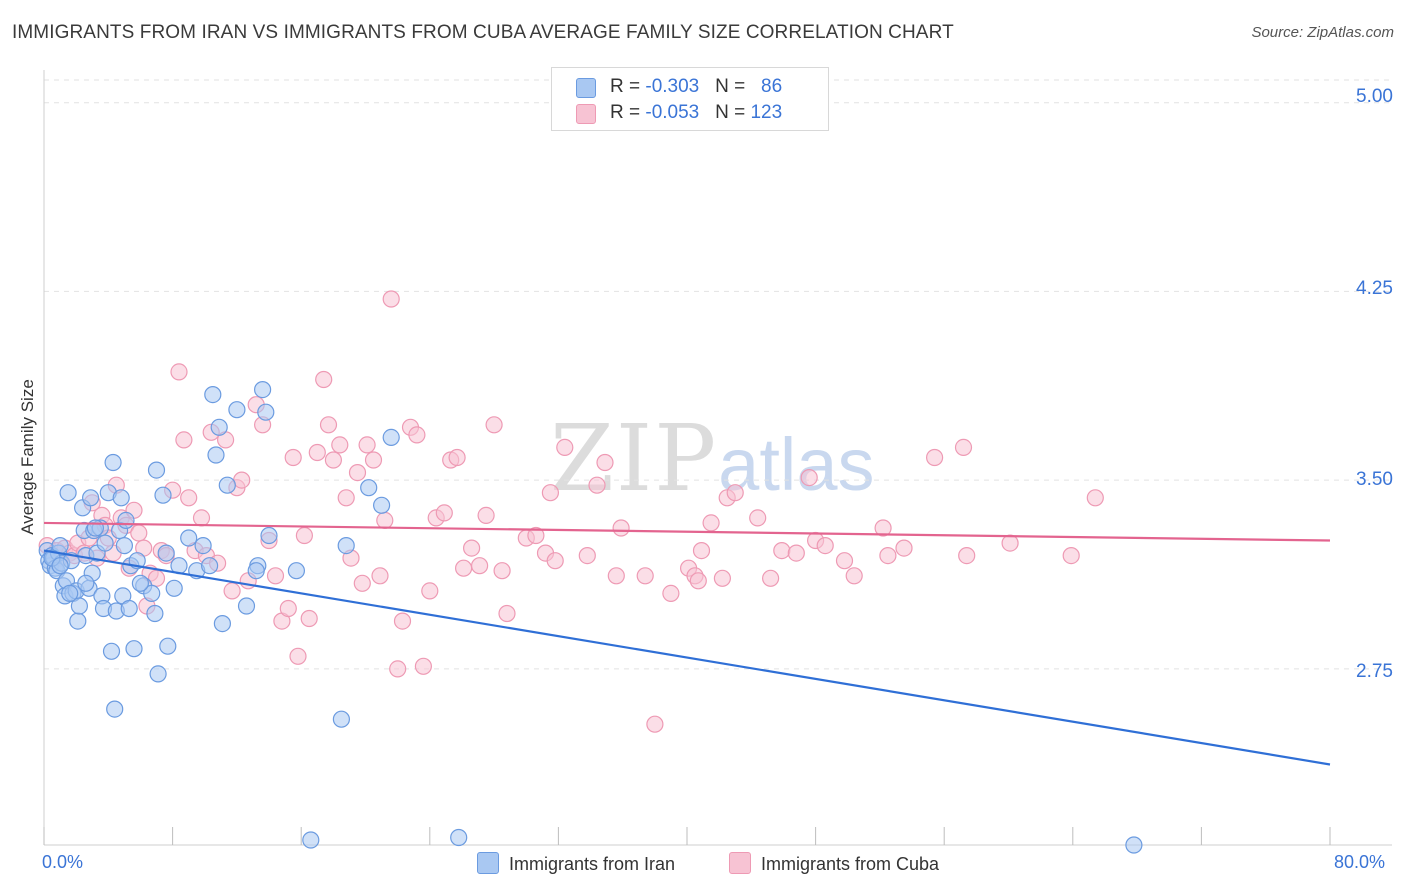  Describe the element at coordinates (488, 863) in the screenshot. I see `bottom-legend-swatch-iran` at that location.